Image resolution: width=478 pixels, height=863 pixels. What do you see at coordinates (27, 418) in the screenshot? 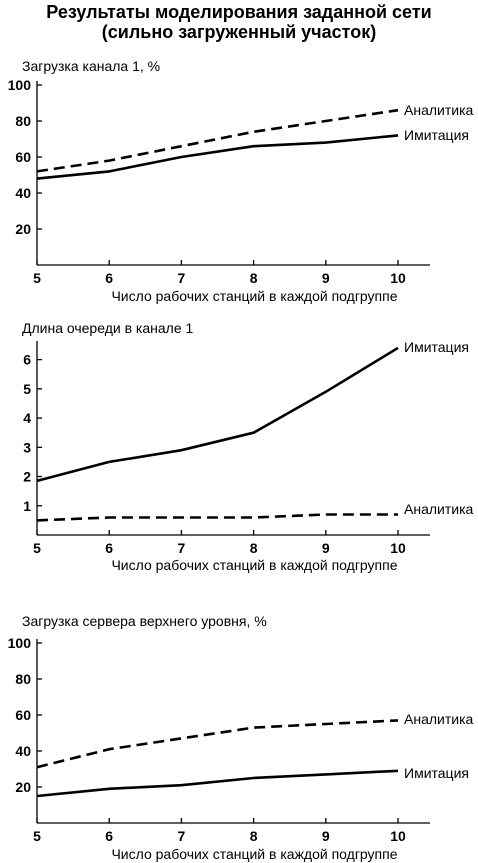
I see `y-tick-label: 4` at bounding box center [27, 418].